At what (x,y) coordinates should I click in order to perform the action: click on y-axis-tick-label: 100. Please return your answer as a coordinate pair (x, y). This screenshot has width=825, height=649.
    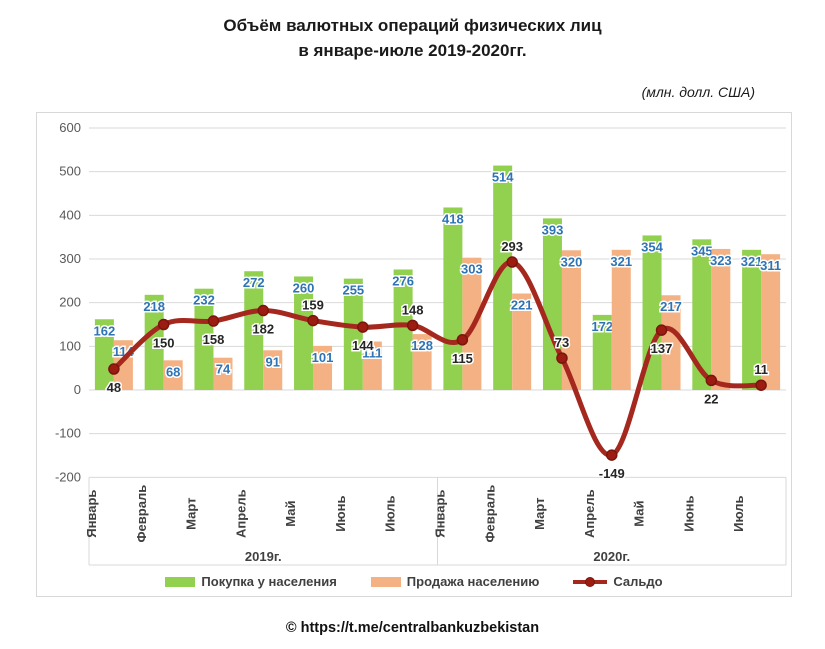
    Looking at the image, I should click on (70, 345).